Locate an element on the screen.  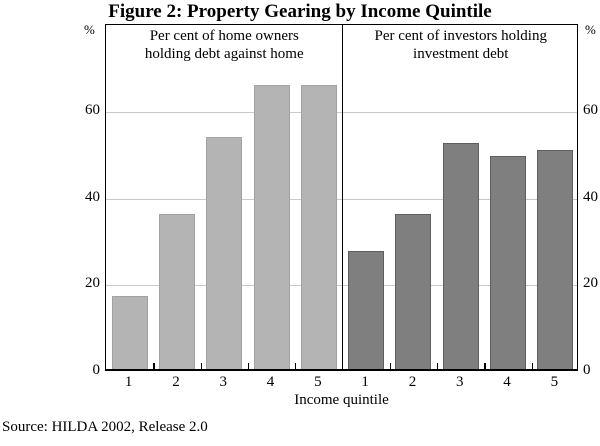
panel-divider is located at coordinates (342, 197).